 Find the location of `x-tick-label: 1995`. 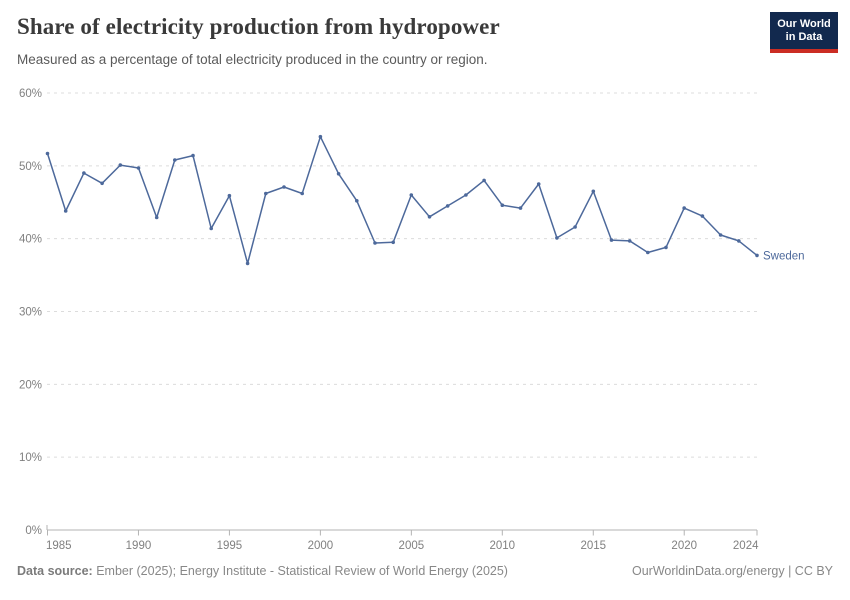

x-tick-label: 1995 is located at coordinates (230, 546).